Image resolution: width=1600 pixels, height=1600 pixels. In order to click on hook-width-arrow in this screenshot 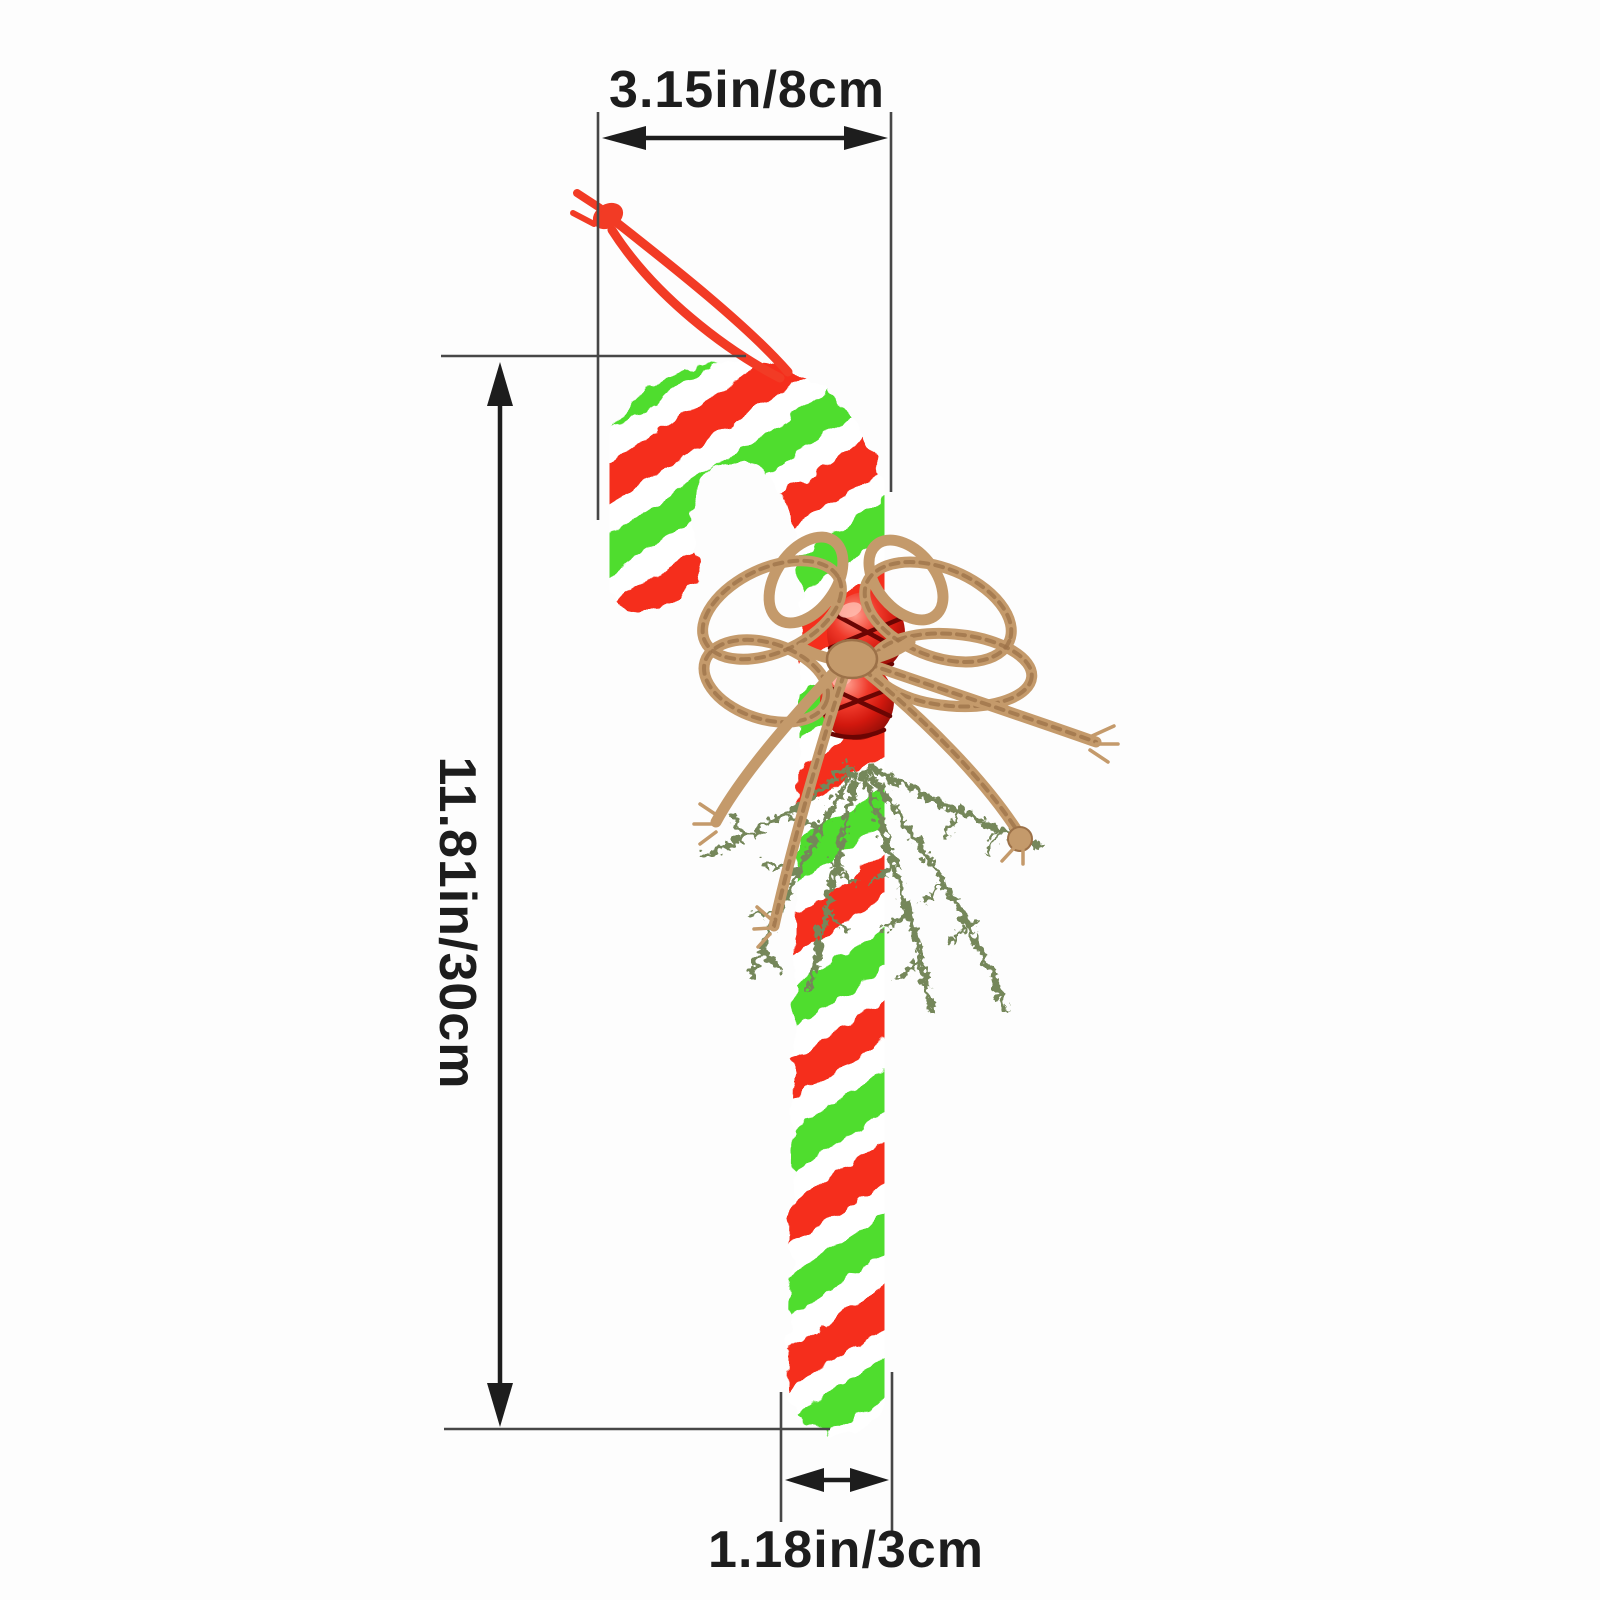, I will do `click(745, 138)`.